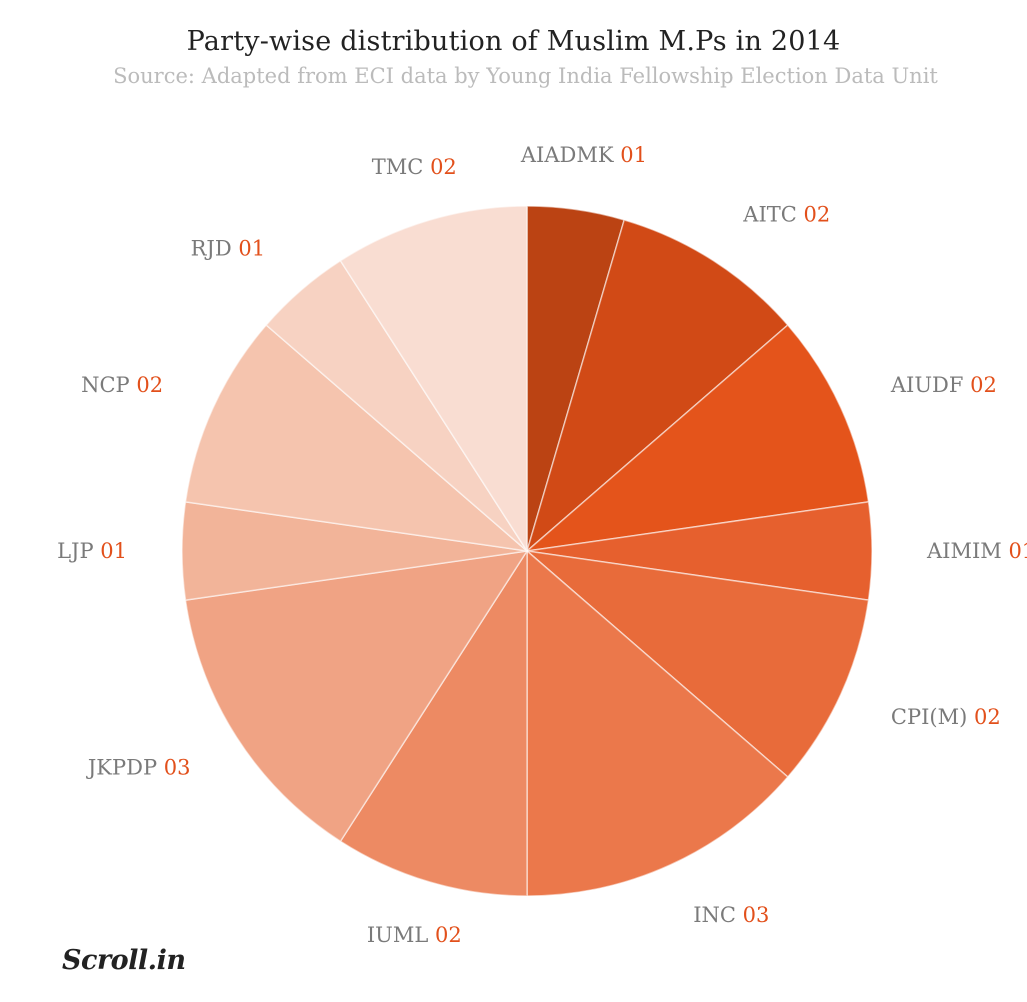  I want to click on slice-label-name: AITC, so click(772, 215).